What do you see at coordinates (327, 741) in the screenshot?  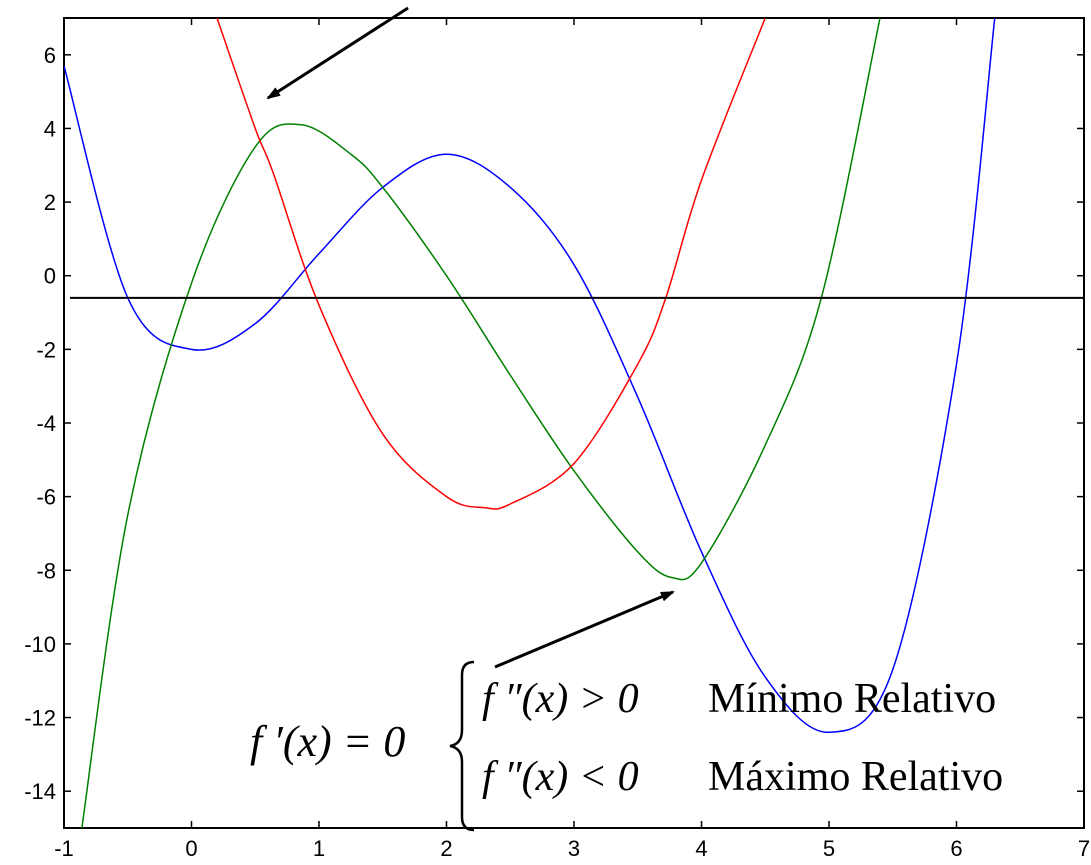 I see `formula-lhs: f ′(x) = 0` at bounding box center [327, 741].